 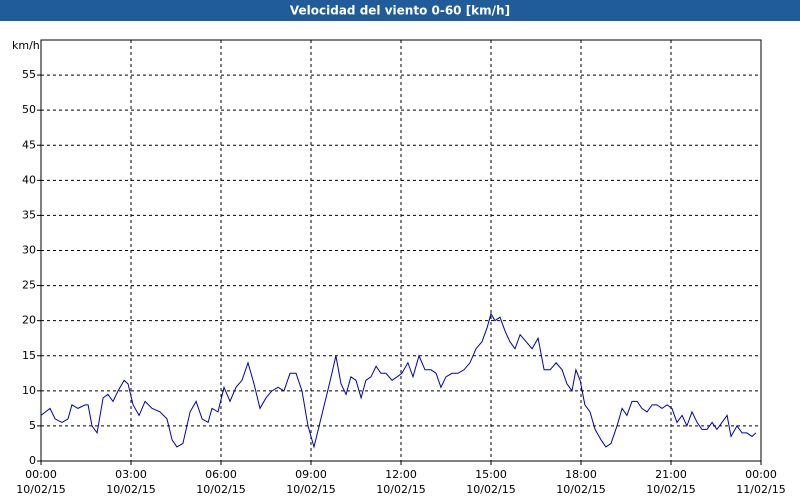 I want to click on y-tick-label: 0, so click(x=32, y=460).